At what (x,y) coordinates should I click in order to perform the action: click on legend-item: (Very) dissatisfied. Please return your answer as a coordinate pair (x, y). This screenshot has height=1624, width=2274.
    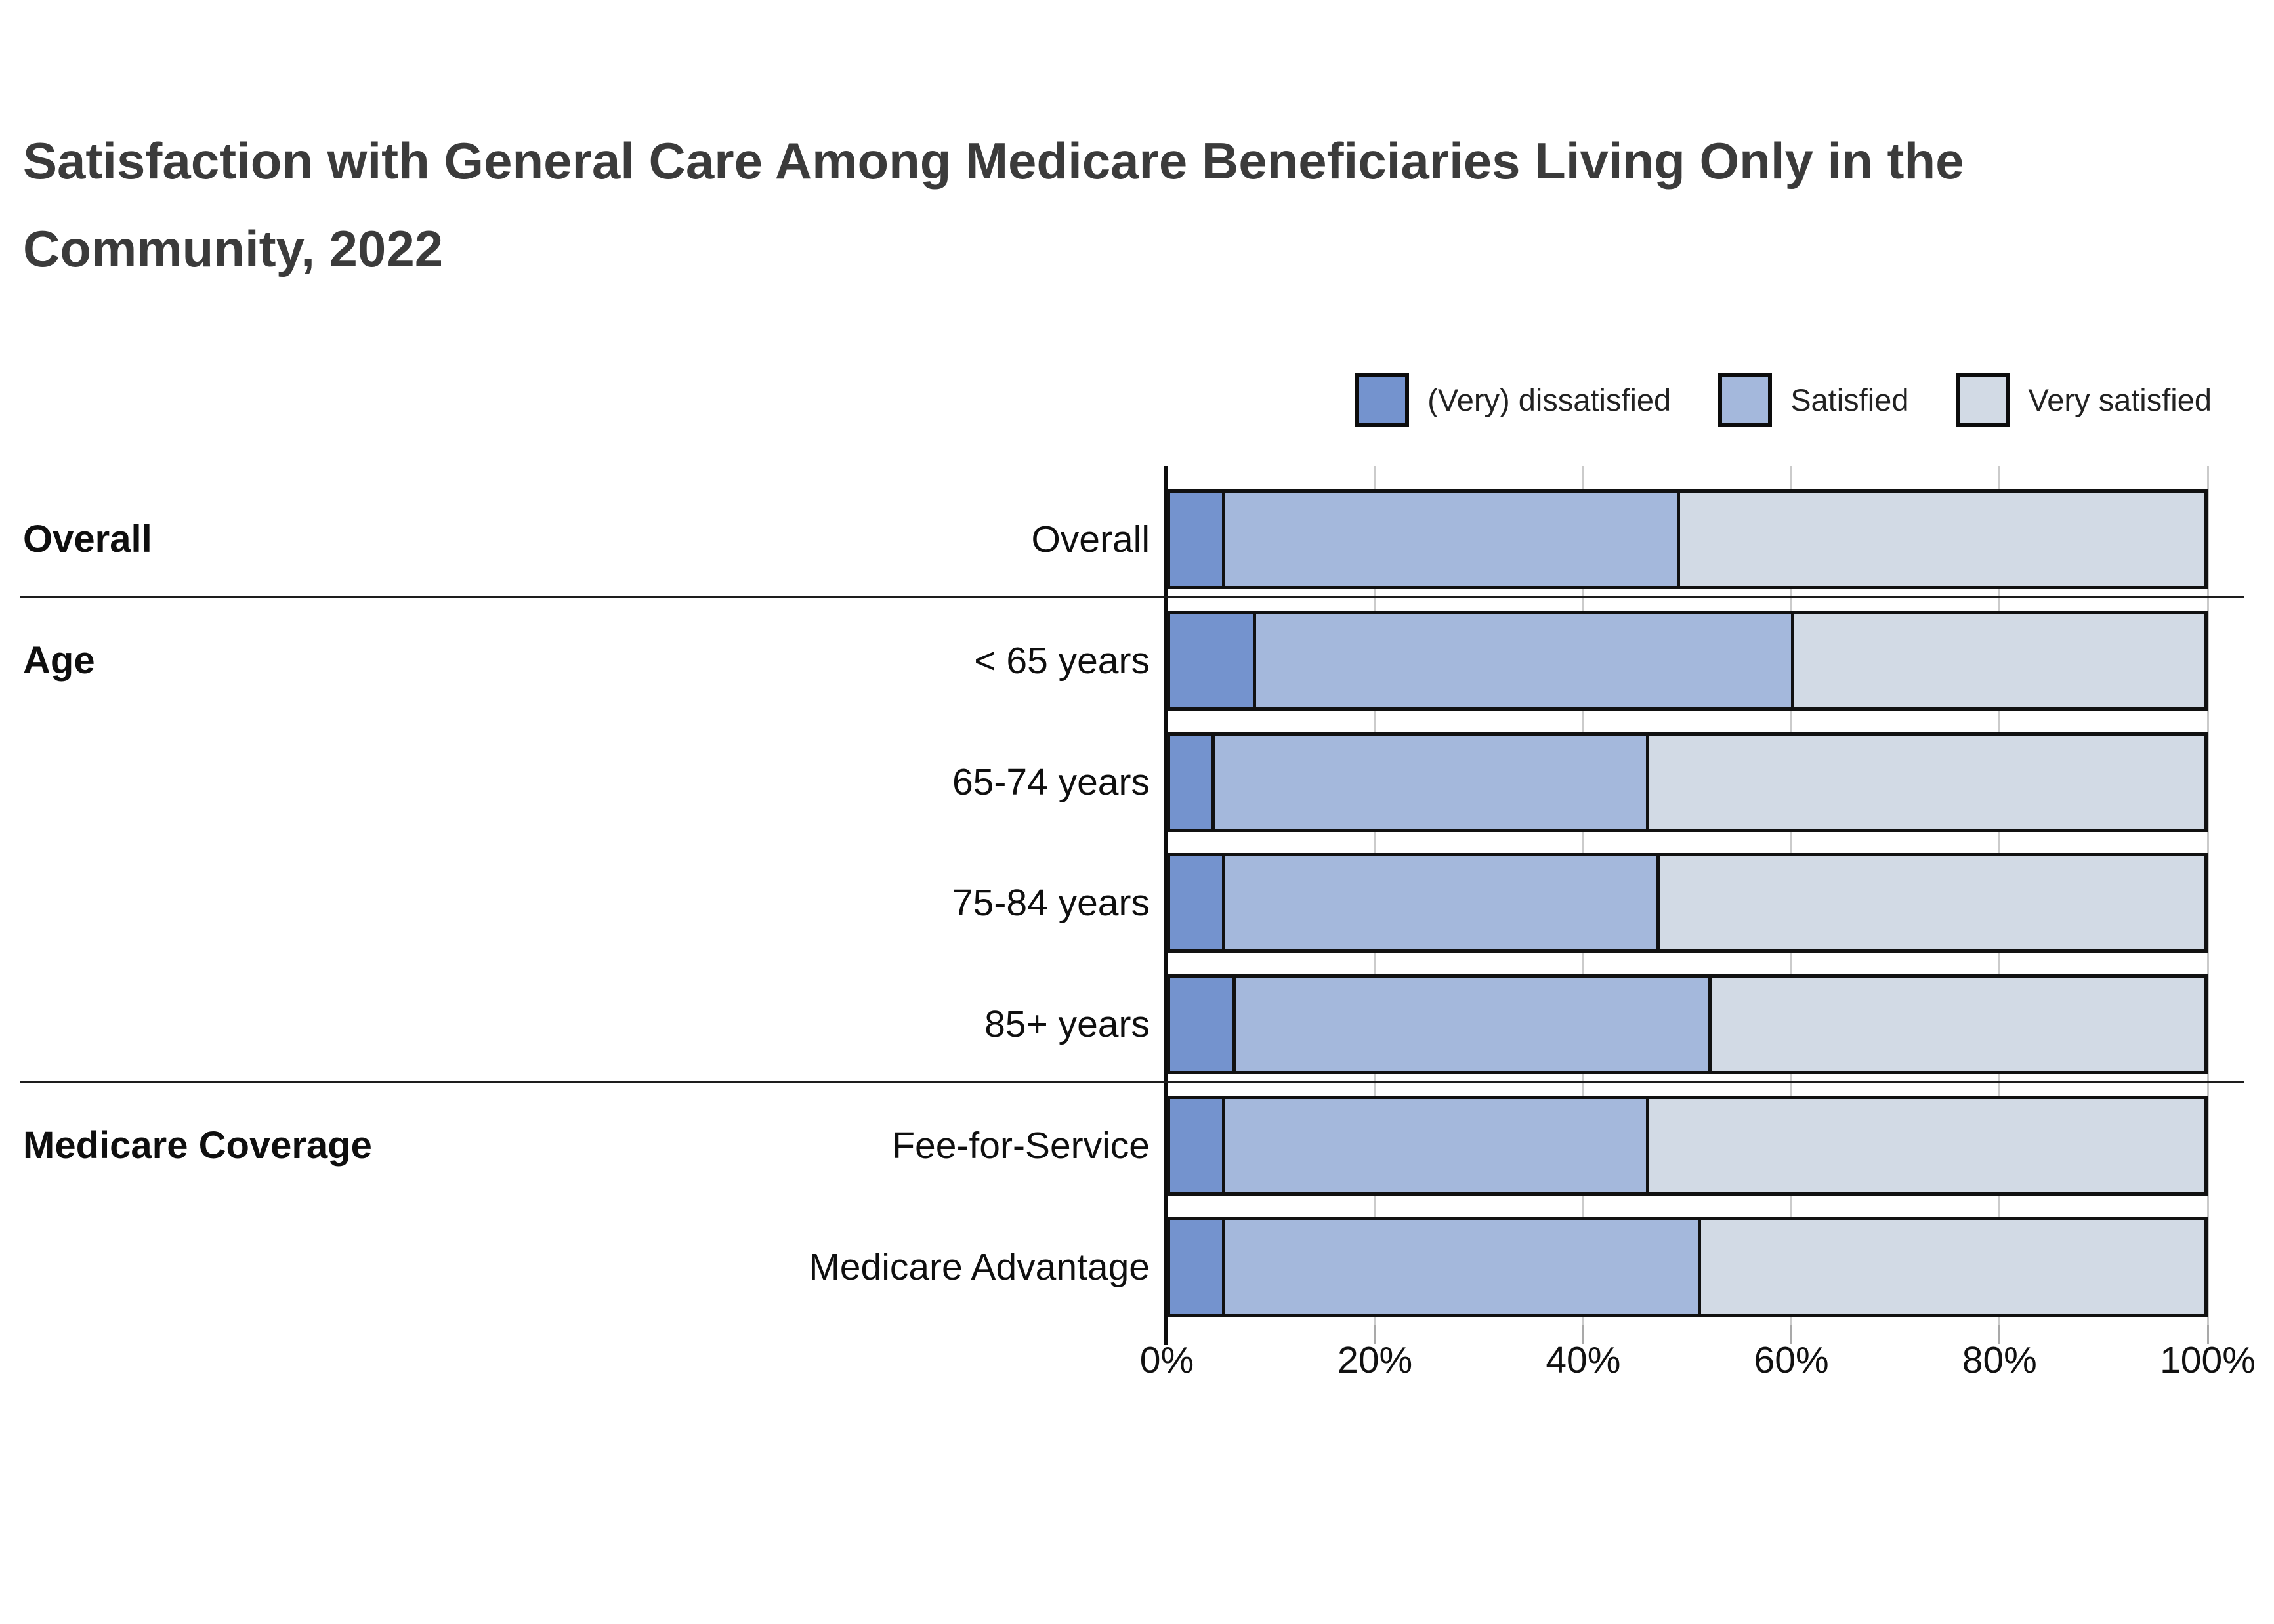
    Looking at the image, I should click on (1513, 400).